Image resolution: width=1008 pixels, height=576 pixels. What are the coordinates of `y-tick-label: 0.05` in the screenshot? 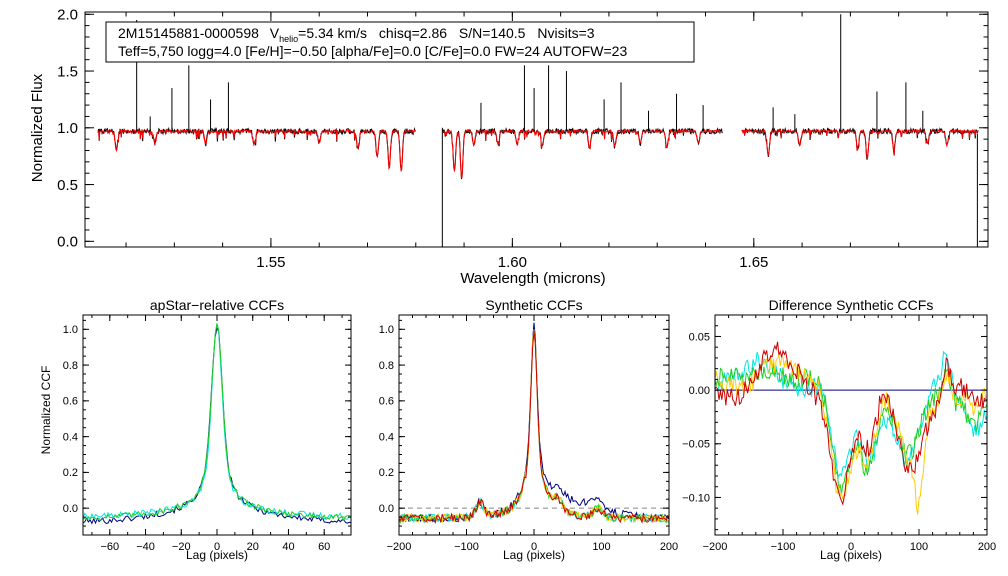 It's located at (699, 337).